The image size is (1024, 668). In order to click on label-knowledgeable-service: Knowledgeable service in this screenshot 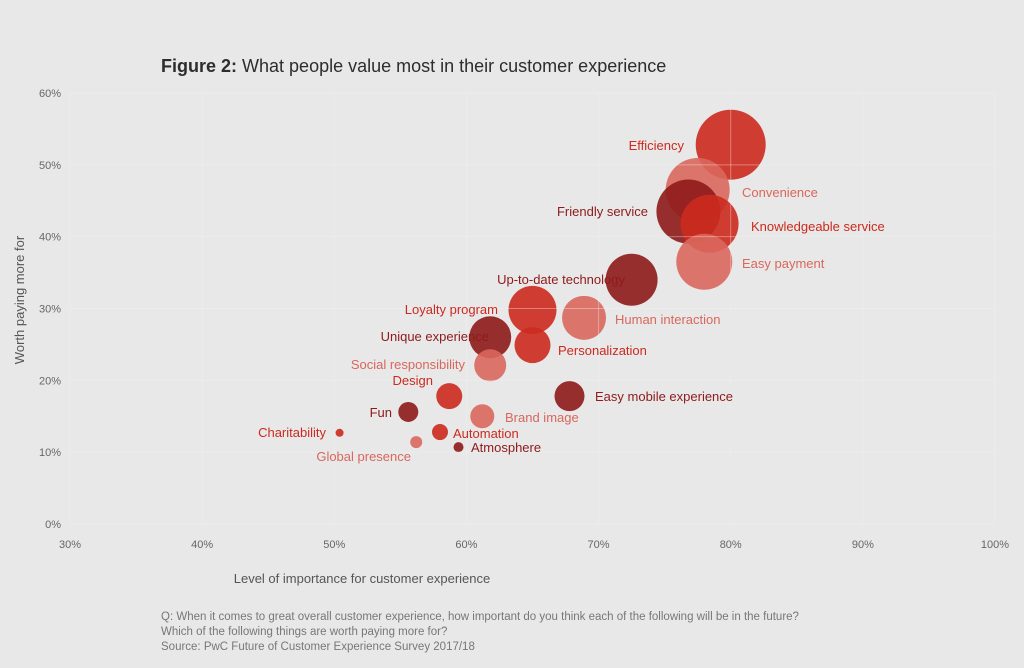, I will do `click(818, 226)`.